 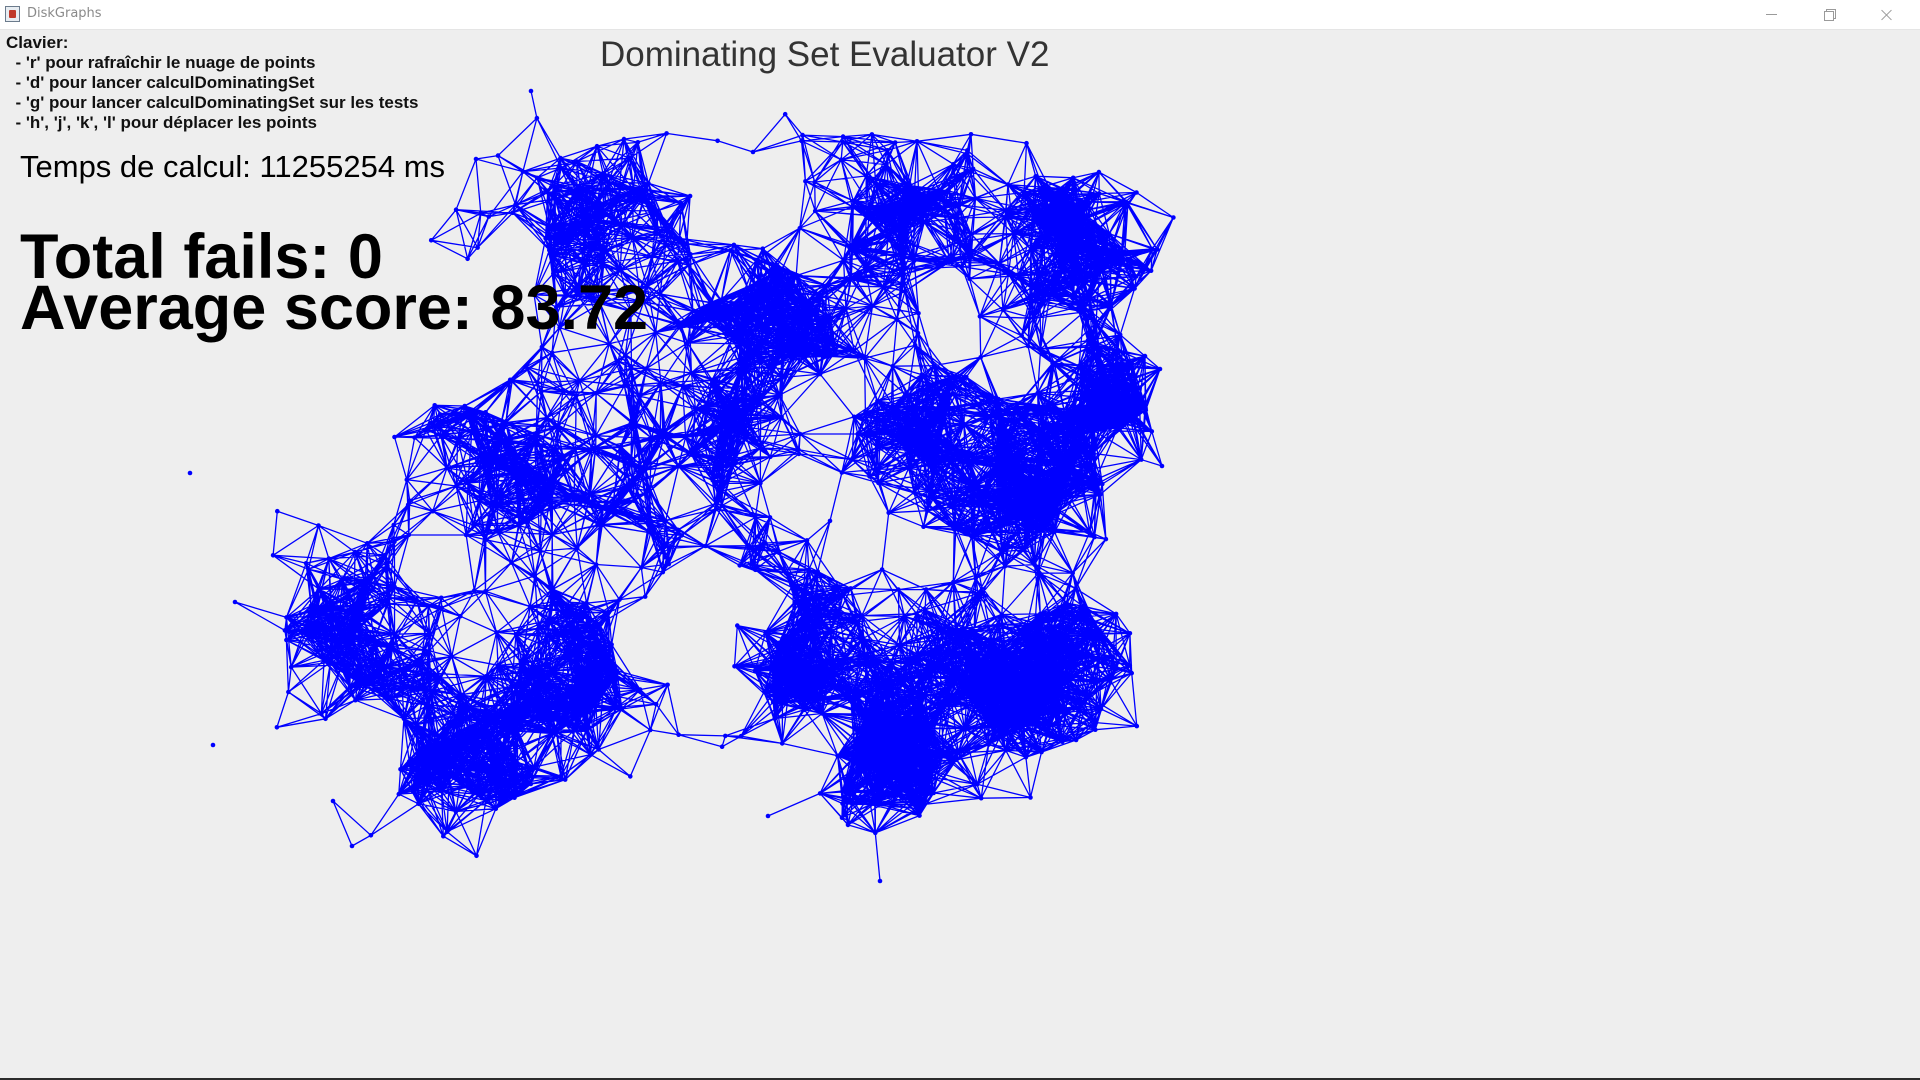 What do you see at coordinates (64, 13) in the screenshot?
I see `window-title: DiskGraphs` at bounding box center [64, 13].